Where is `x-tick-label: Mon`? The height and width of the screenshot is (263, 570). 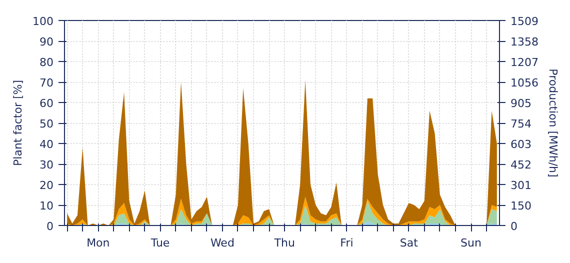
x-tick-label: Mon is located at coordinates (98, 243).